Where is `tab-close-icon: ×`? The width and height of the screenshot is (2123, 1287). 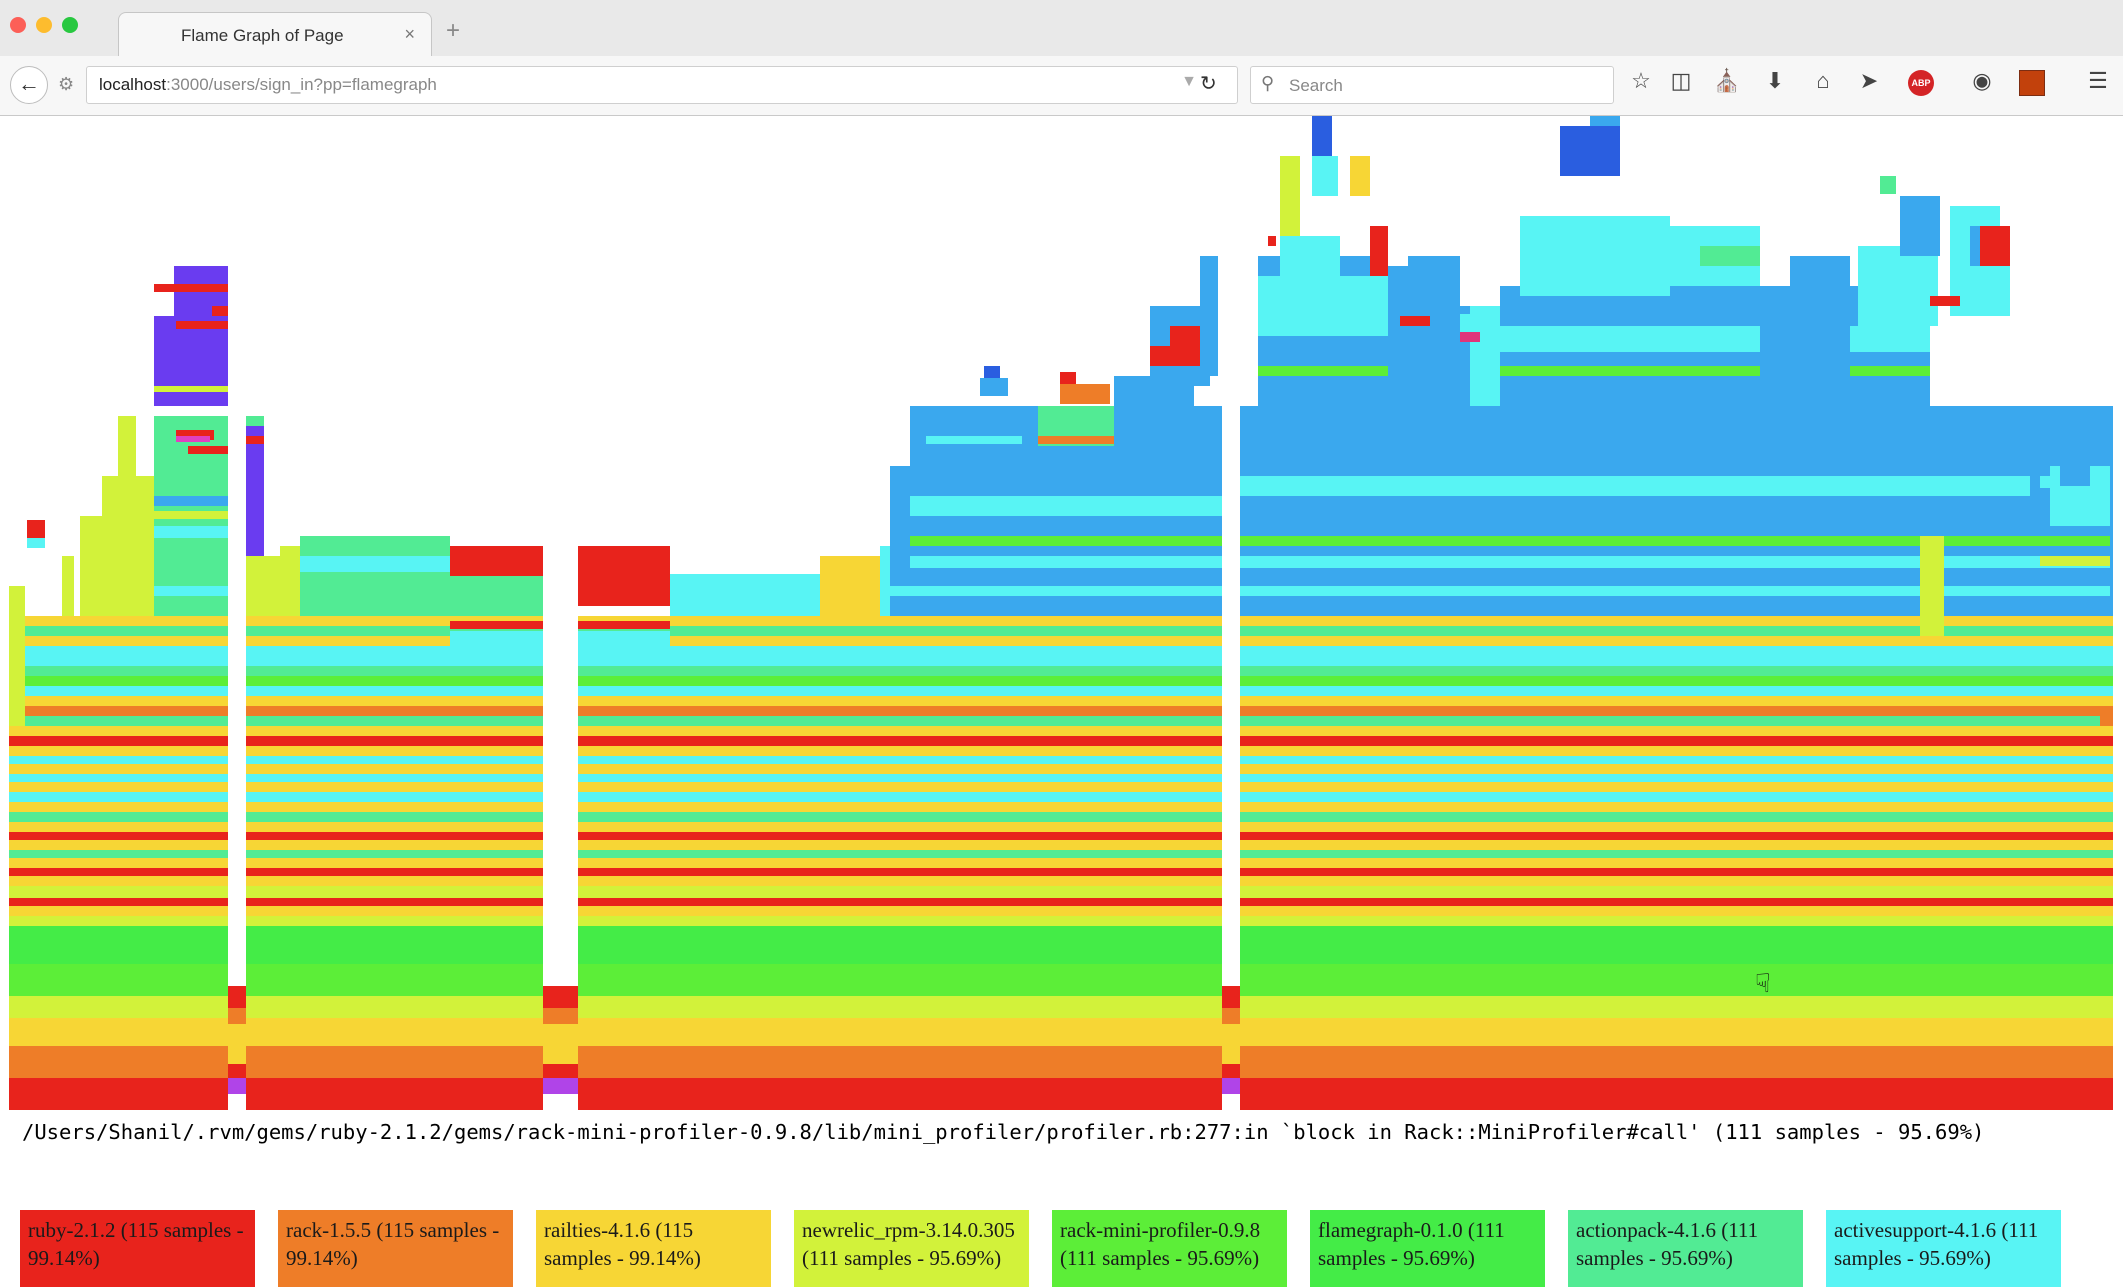 tab-close-icon: × is located at coordinates (409, 34).